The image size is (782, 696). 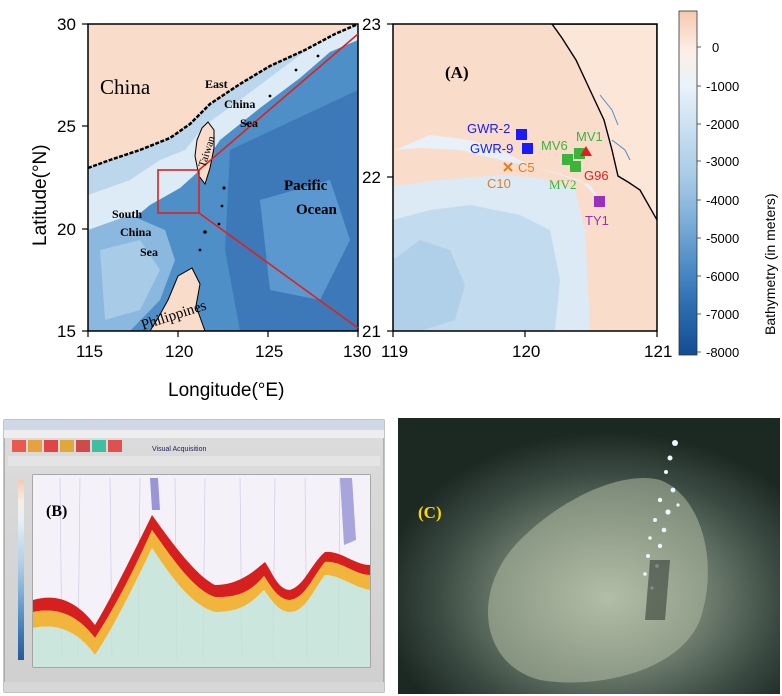 I want to click on site-mv6-label: MV6, so click(x=554, y=145).